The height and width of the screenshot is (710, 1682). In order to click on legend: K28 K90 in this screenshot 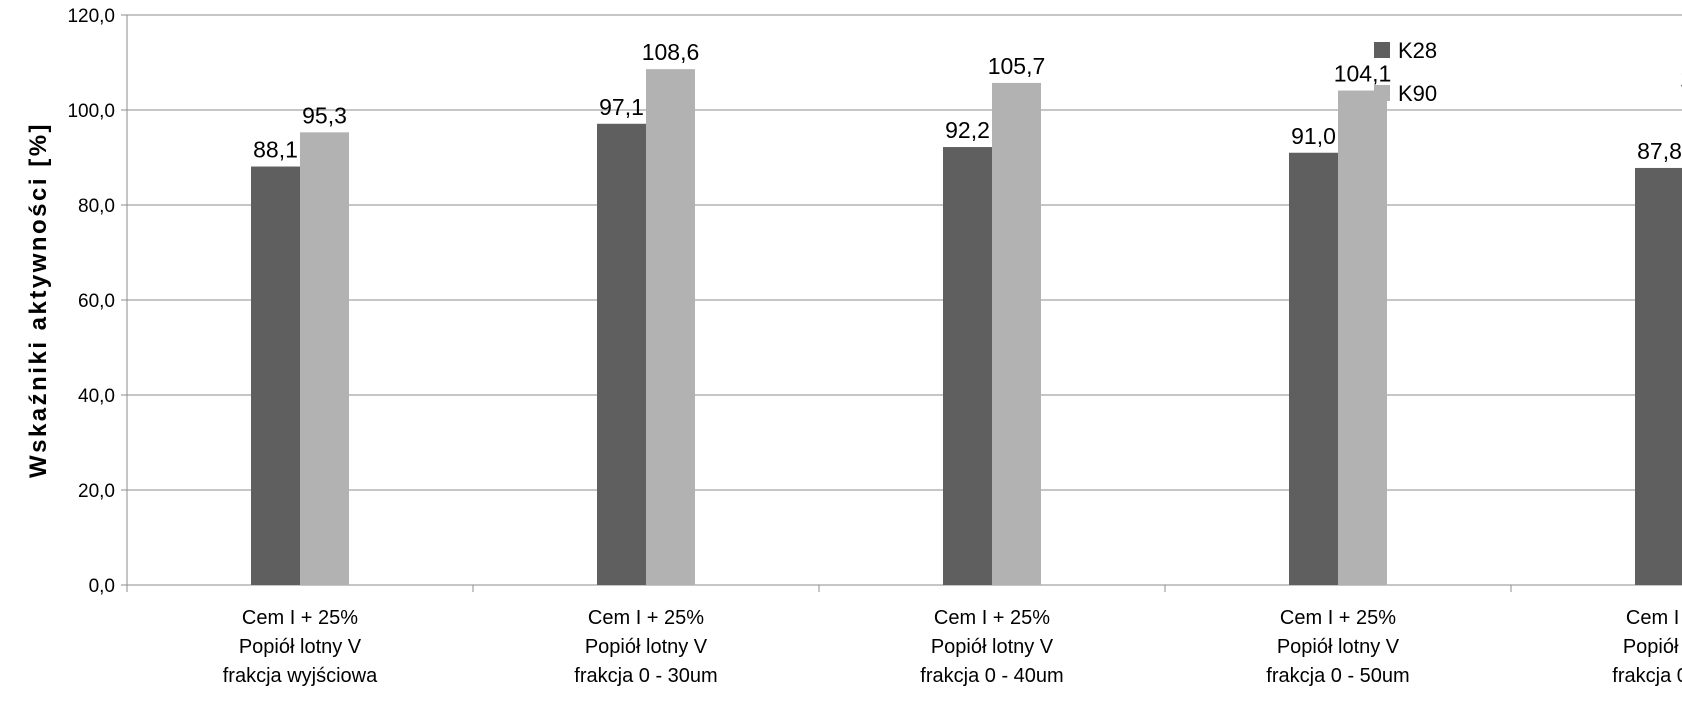, I will do `click(1405, 72)`.